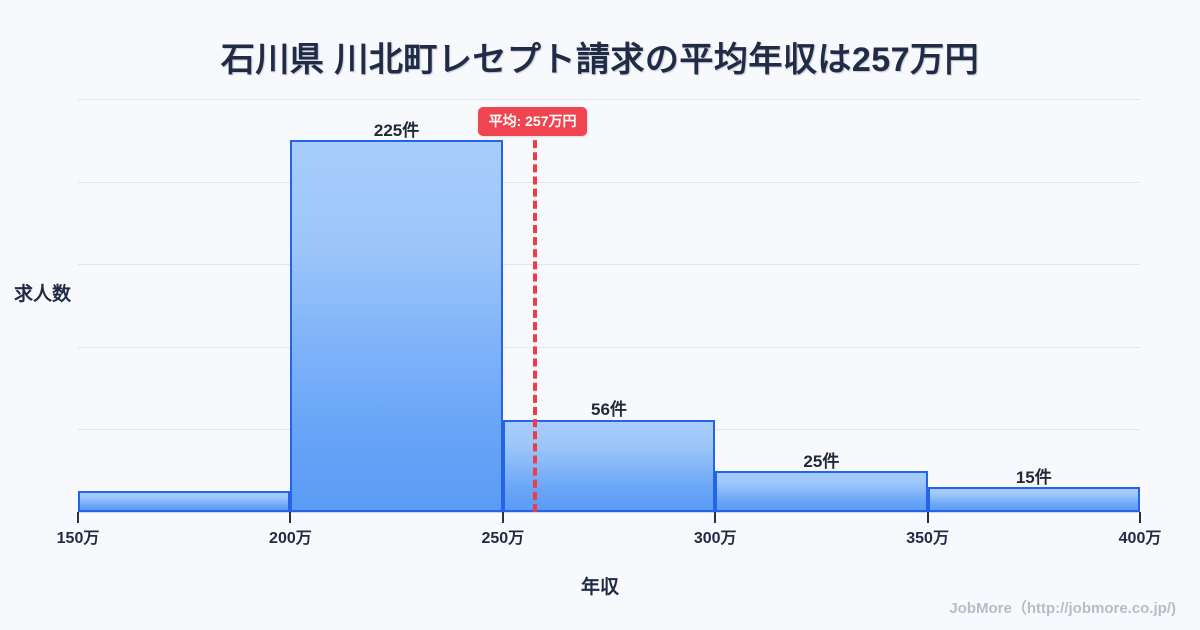  I want to click on x-axis-baseline, so click(609, 512).